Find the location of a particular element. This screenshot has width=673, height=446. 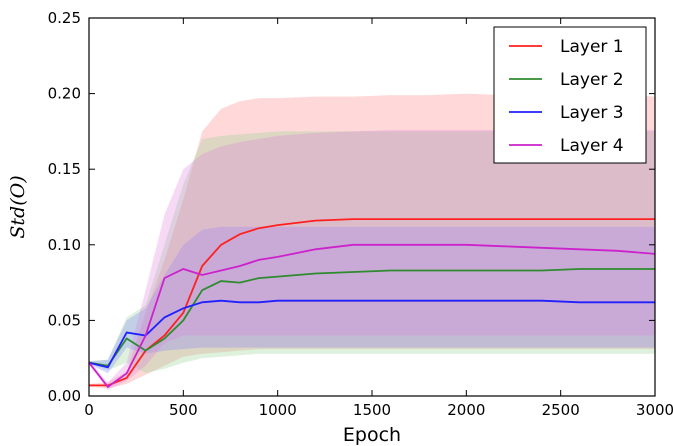

y-tick-label: 0.00 is located at coordinates (64, 396).